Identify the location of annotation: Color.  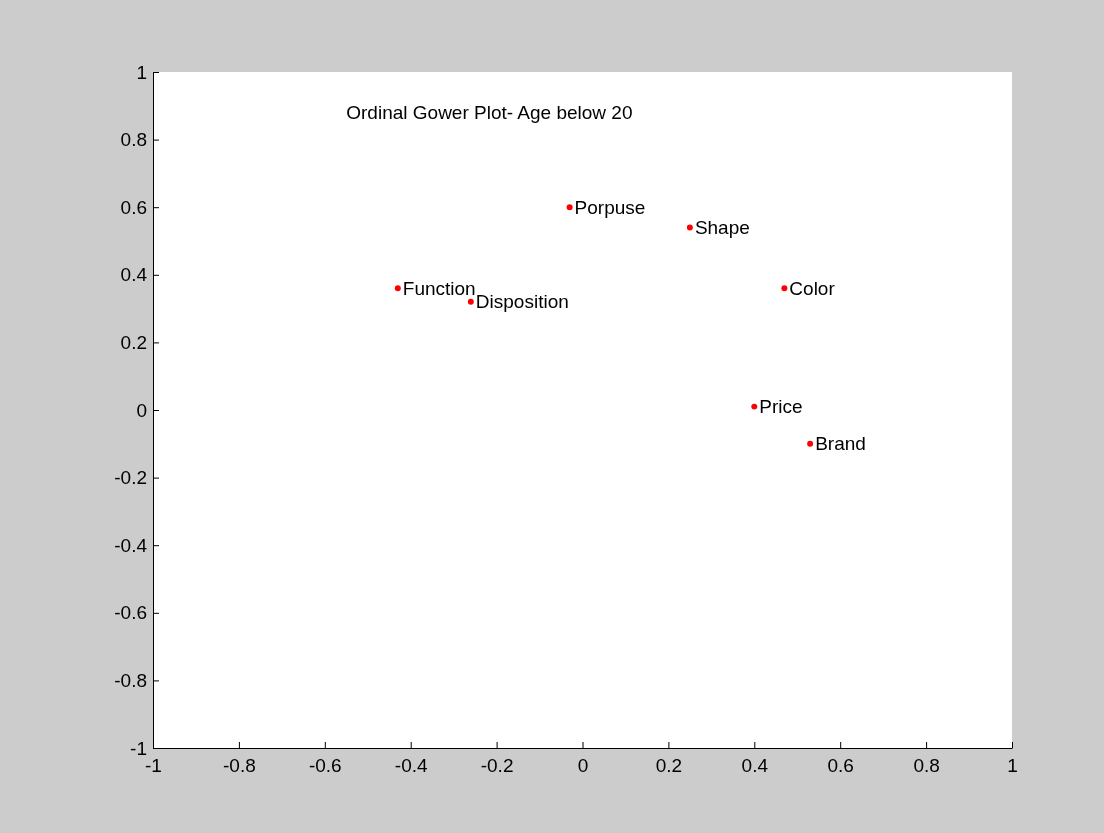
(812, 288).